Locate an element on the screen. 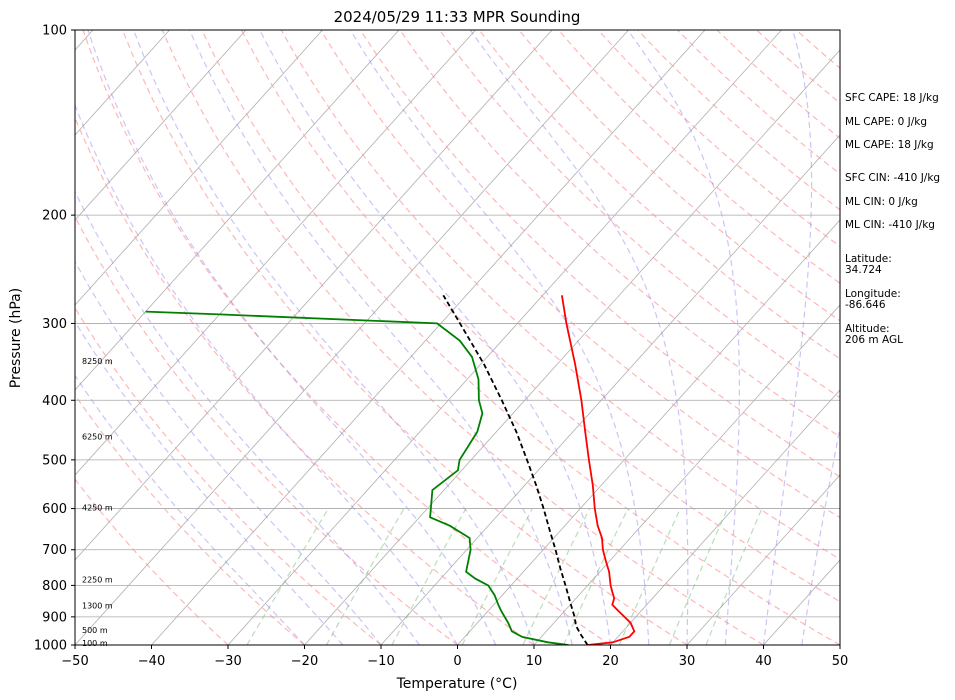 This screenshot has width=955, height=700. latitude-label: Latitude: is located at coordinates (868, 259).